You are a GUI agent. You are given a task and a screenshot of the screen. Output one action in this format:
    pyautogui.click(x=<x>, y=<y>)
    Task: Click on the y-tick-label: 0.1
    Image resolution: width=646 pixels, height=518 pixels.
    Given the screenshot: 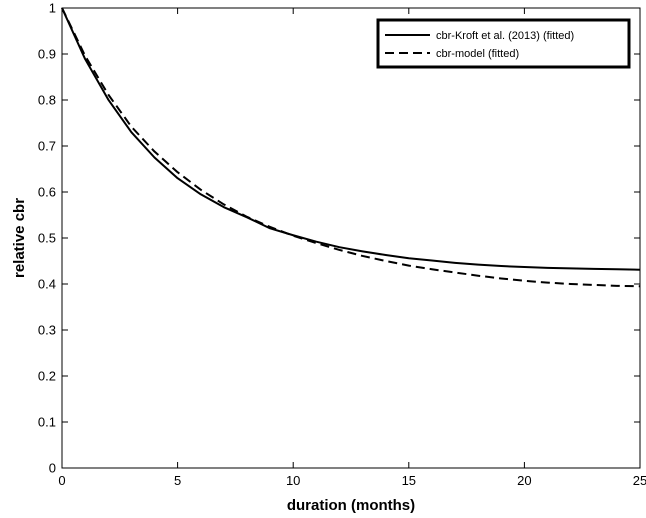 What is the action you would take?
    pyautogui.click(x=47, y=422)
    